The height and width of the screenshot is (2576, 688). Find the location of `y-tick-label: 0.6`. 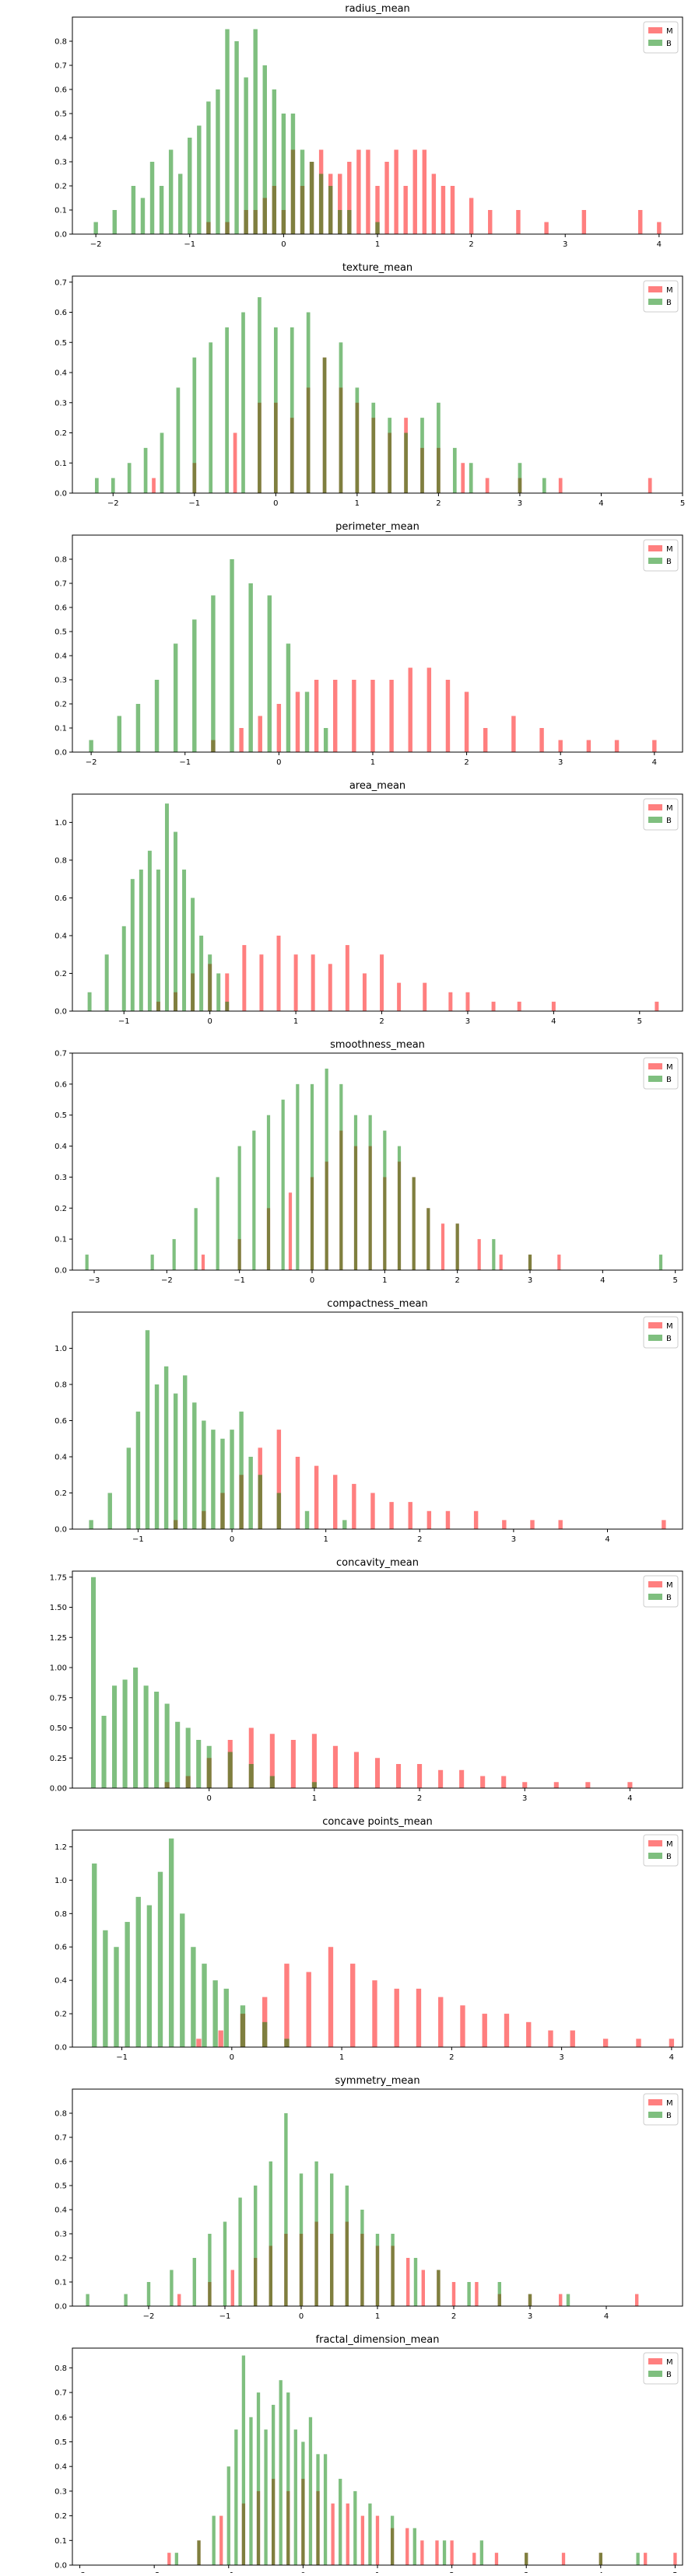

y-tick-label: 0.6 is located at coordinates (60, 2163).